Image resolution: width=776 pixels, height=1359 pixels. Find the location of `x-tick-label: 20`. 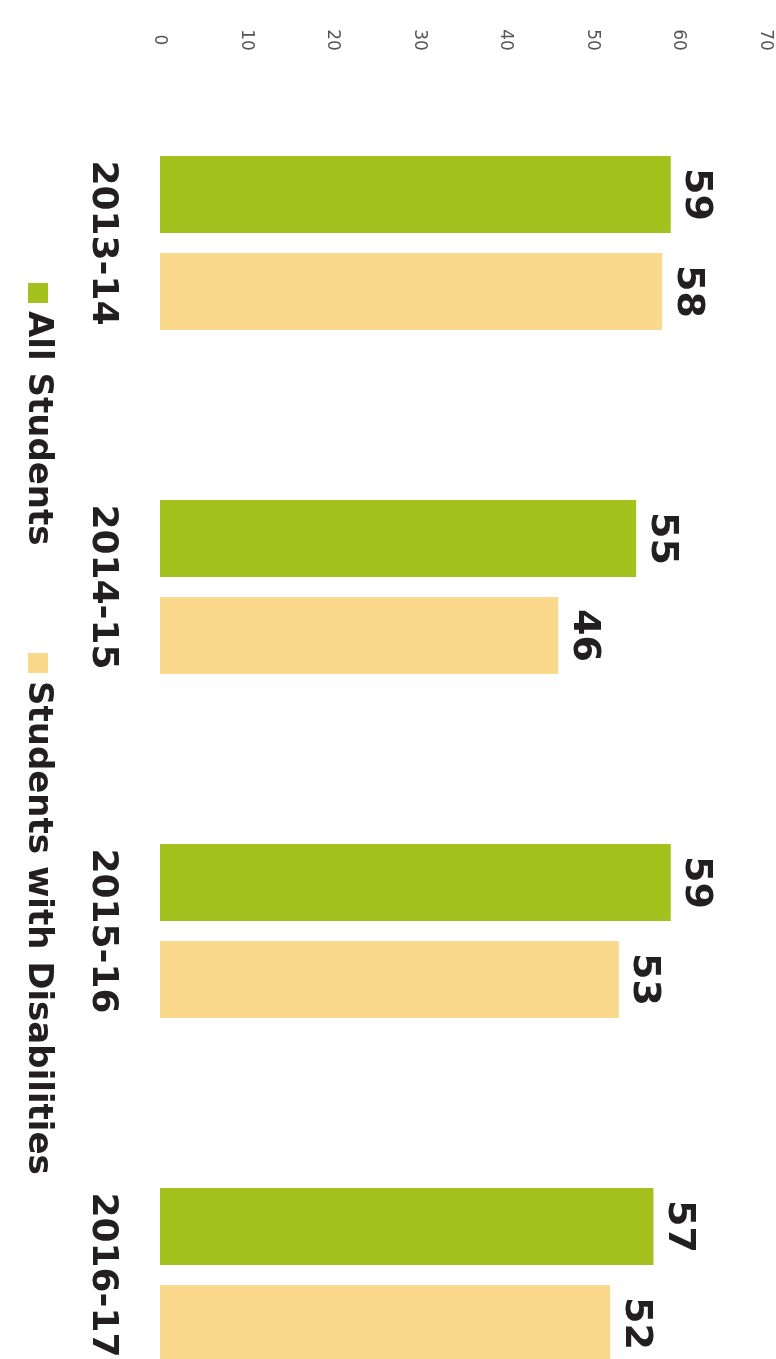

x-tick-label: 20 is located at coordinates (334, 40).